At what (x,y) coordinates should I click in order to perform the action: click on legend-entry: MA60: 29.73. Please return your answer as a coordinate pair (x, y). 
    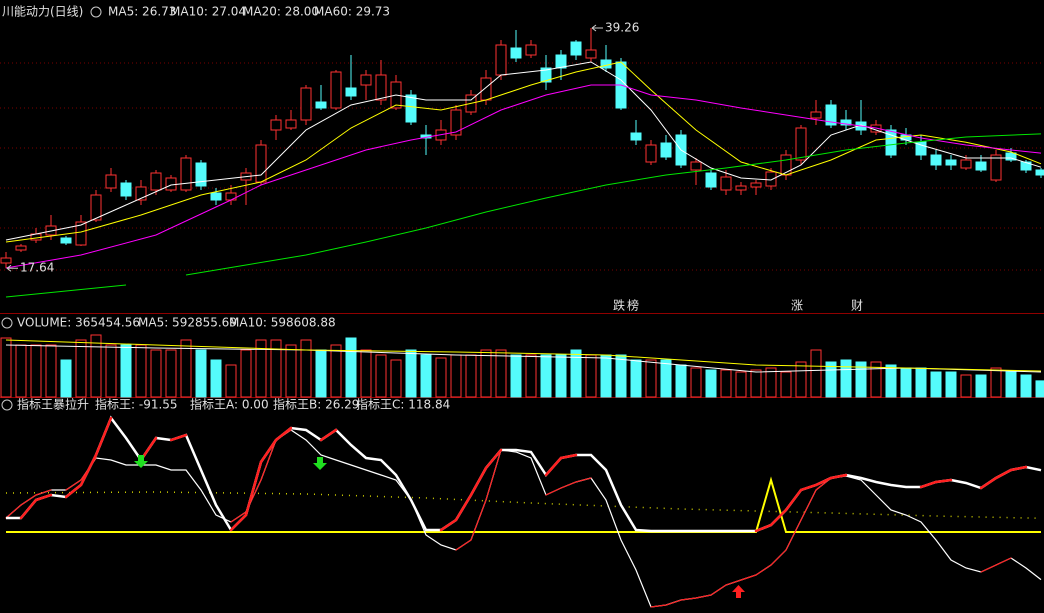
    Looking at the image, I should click on (352, 12).